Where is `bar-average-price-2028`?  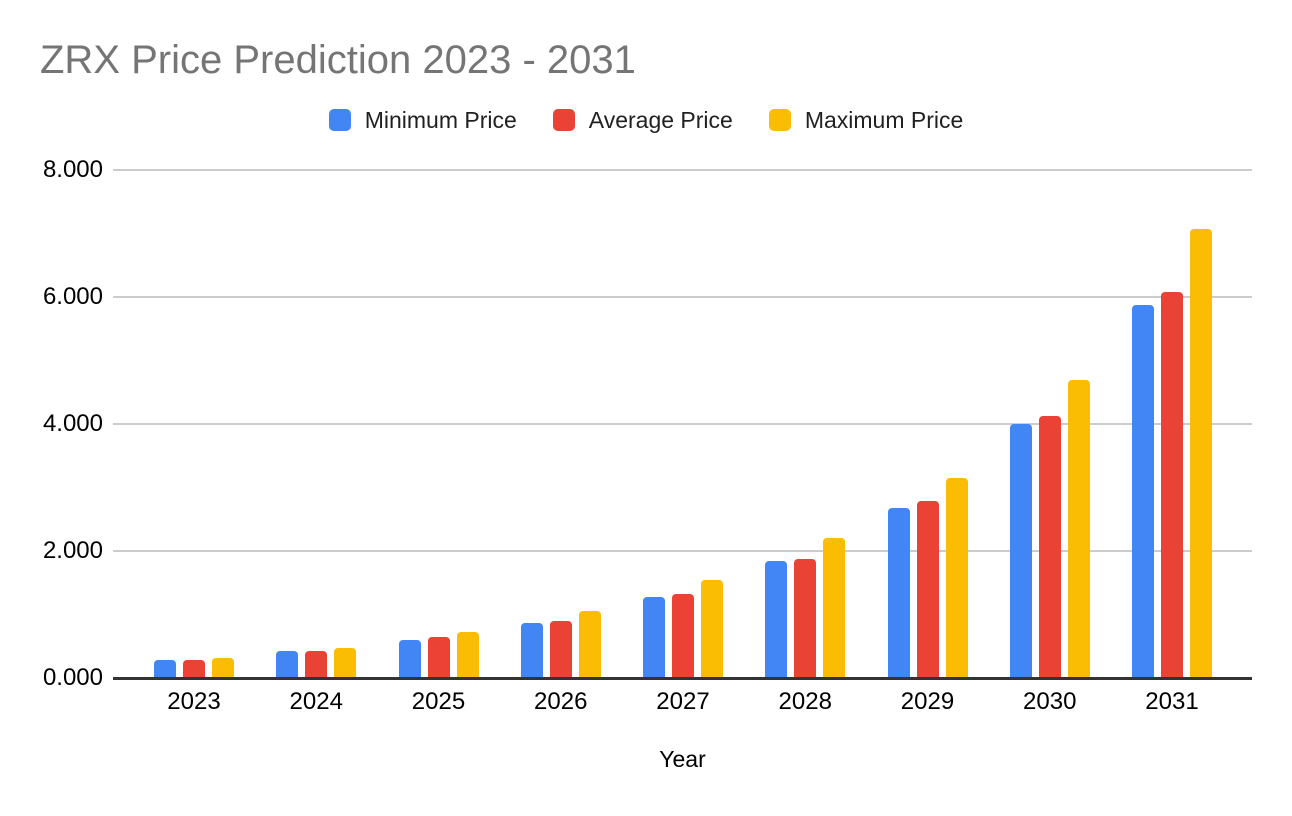 bar-average-price-2028 is located at coordinates (805, 618).